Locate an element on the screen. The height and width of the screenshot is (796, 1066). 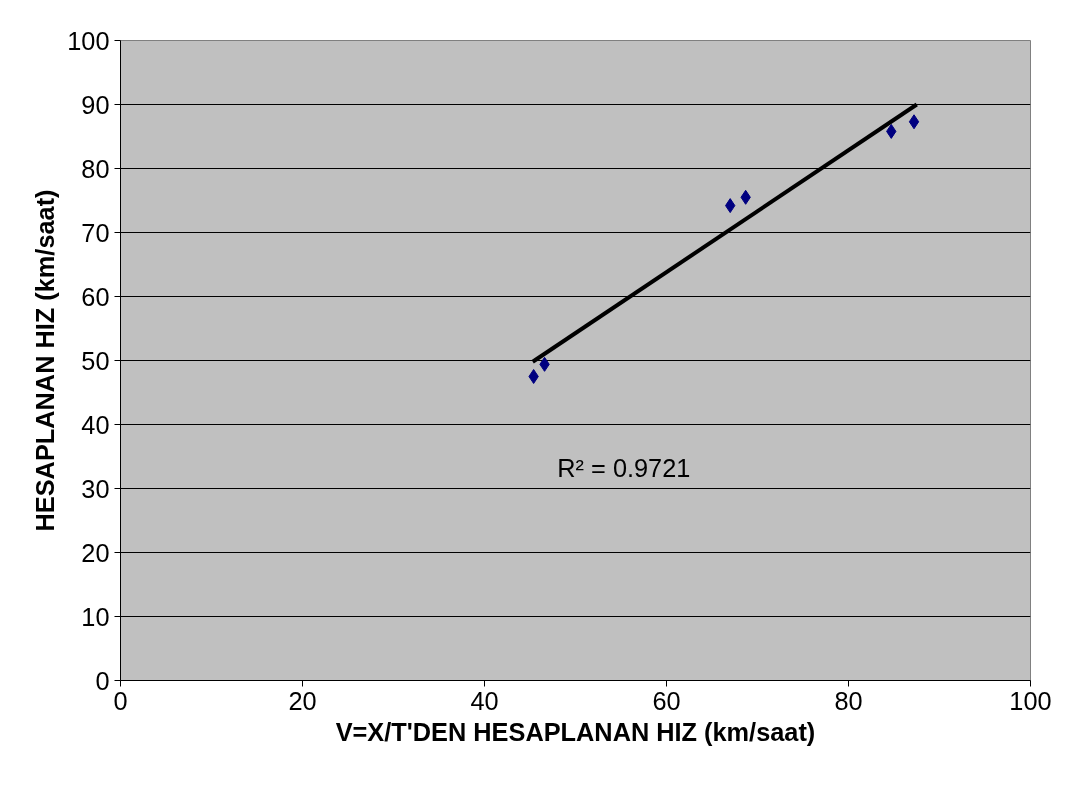
x-tick-label: 100 is located at coordinates (1030, 700).